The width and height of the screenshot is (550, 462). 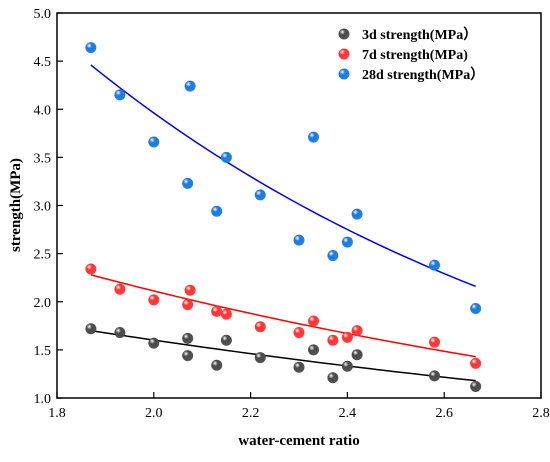 I want to click on y-tick-label: 3.0, so click(x=43, y=207).